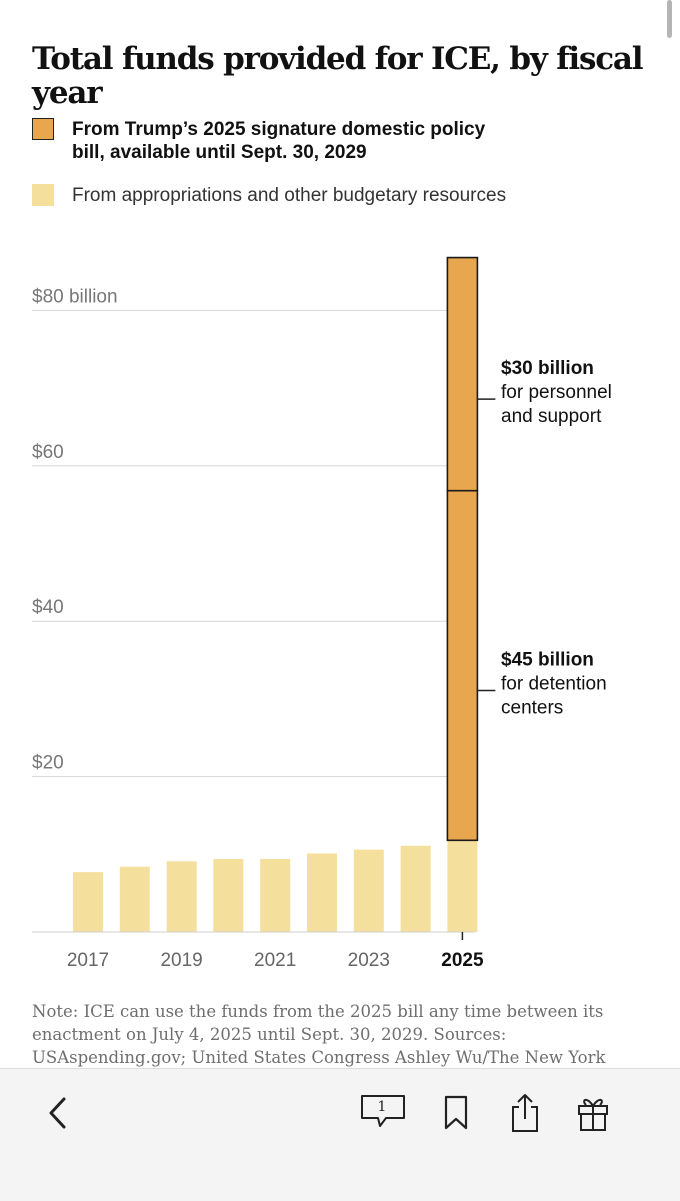 This screenshot has height=1201, width=680. I want to click on y-tick-label: $80 billion, so click(75, 296).